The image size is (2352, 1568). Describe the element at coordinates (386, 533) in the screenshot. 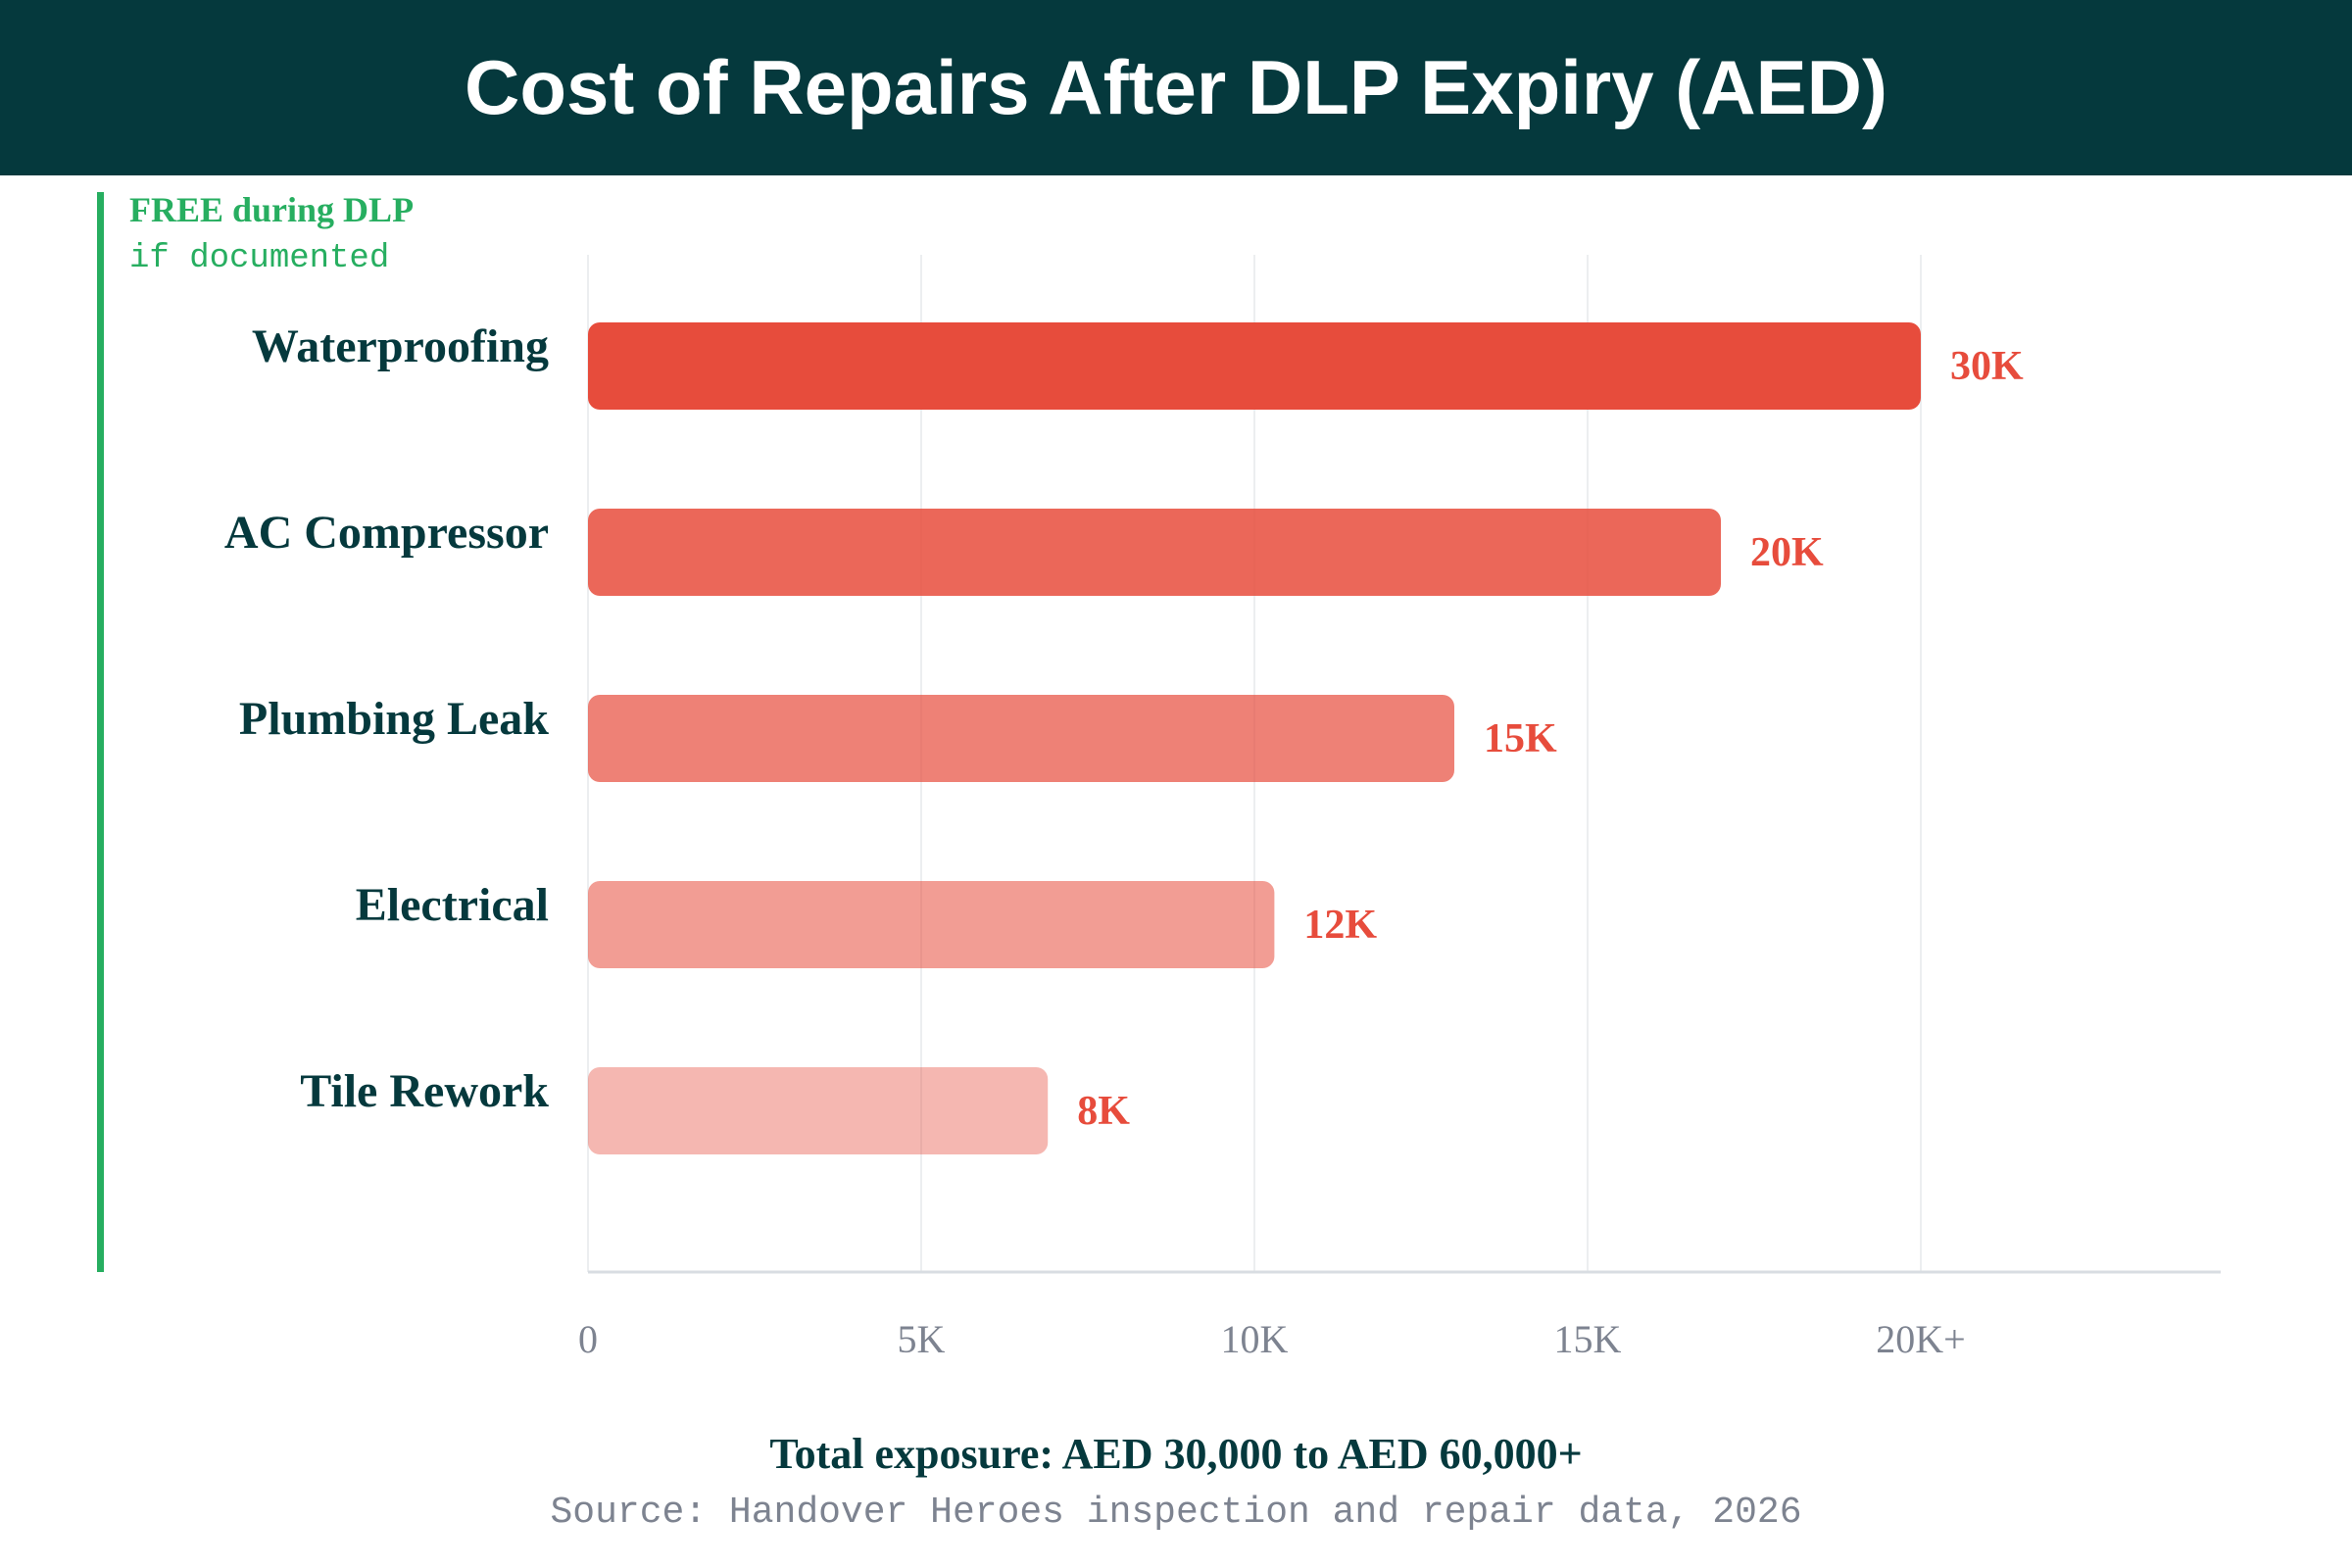

I see `category-label: AC Compressor` at that location.